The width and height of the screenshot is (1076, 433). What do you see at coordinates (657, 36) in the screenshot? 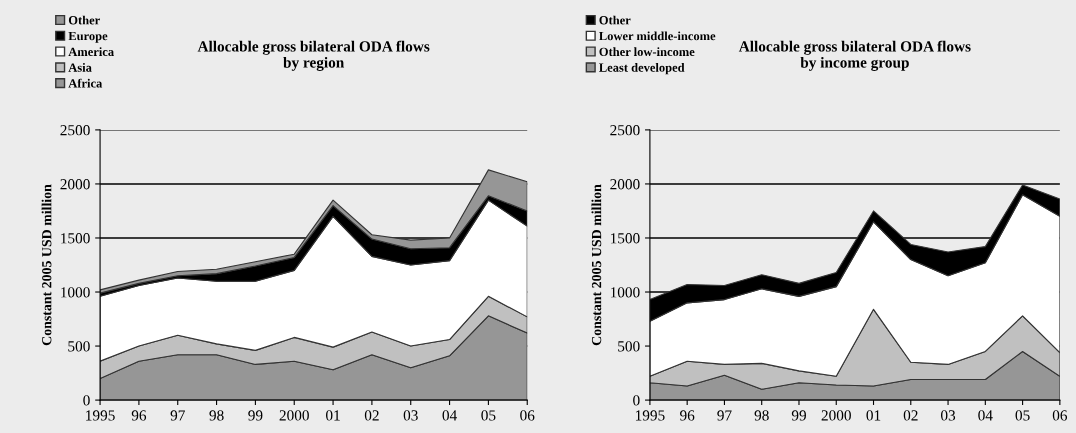
I see `legend-label: Lower middle-income` at bounding box center [657, 36].